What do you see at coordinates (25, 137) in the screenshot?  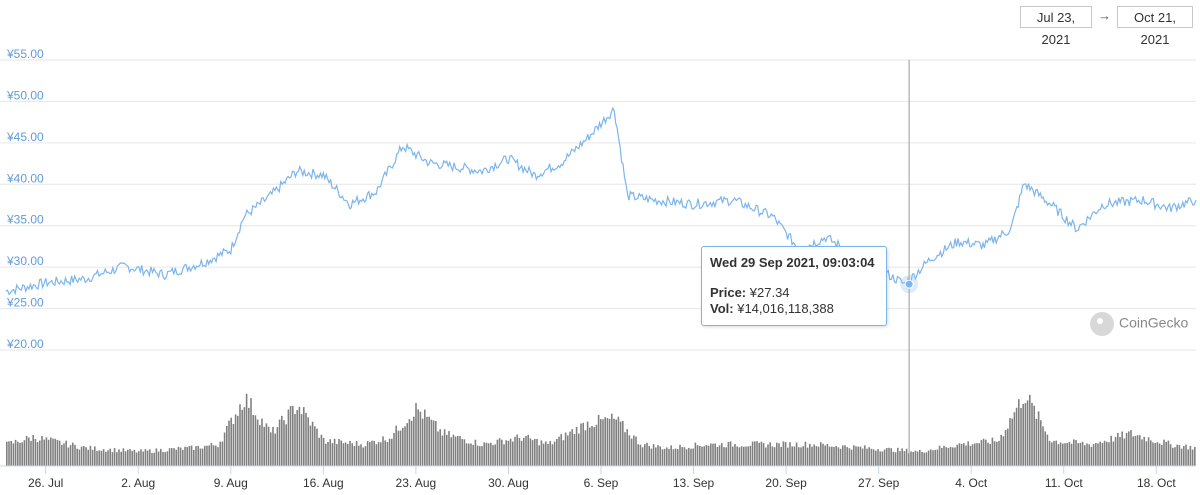 I see `y-tick-label: ¥45.00` at bounding box center [25, 137].